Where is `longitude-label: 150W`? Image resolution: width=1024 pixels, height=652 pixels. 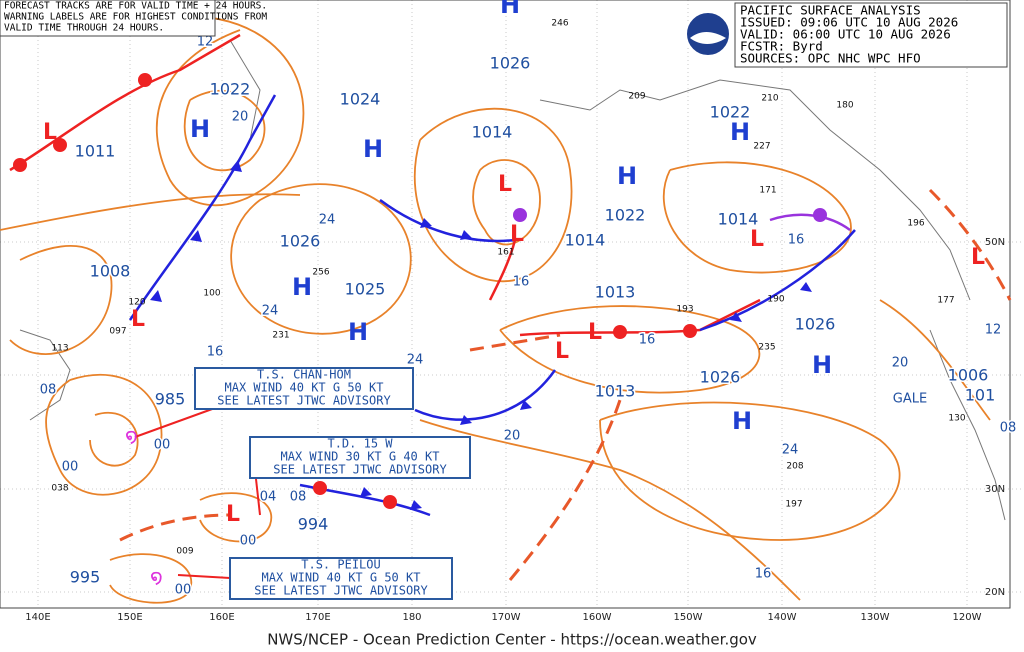 longitude-label: 150W is located at coordinates (688, 617).